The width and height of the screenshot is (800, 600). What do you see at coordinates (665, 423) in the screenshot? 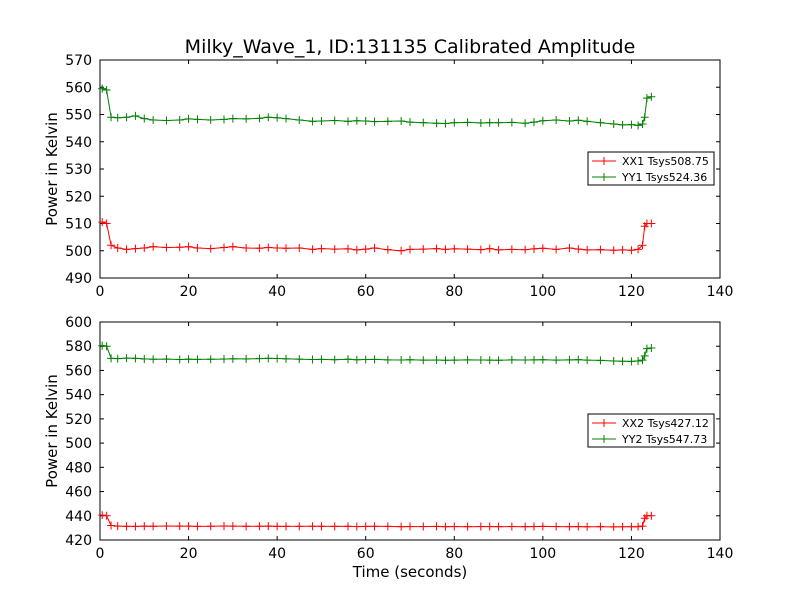
I see `legend-entry: XX2 Tsys427.12` at bounding box center [665, 423].